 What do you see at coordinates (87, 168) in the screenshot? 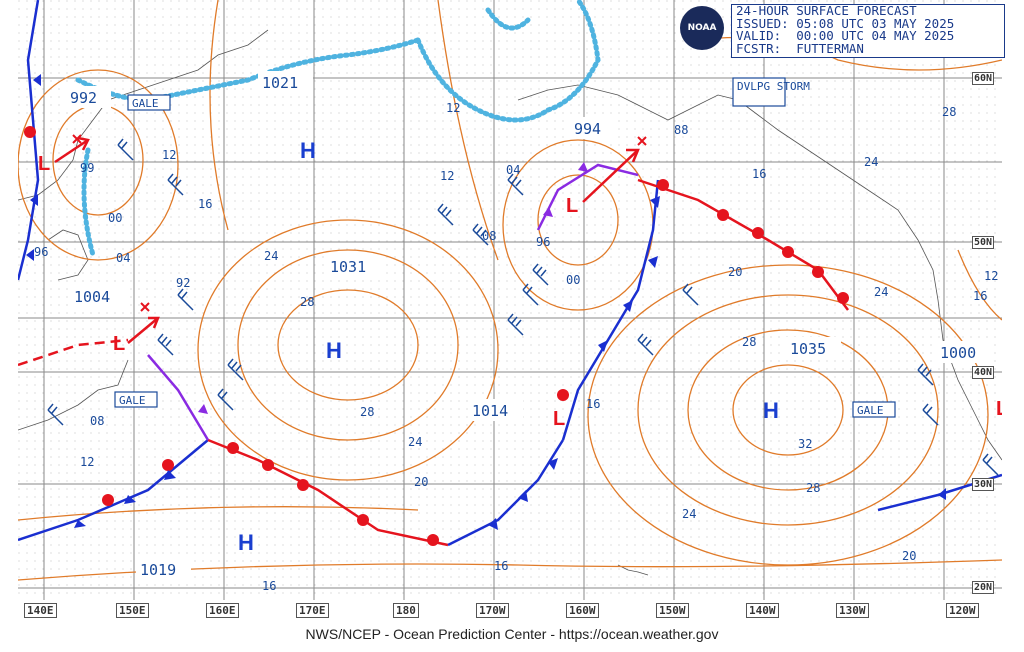
I see `isobar-label: 99` at bounding box center [87, 168].